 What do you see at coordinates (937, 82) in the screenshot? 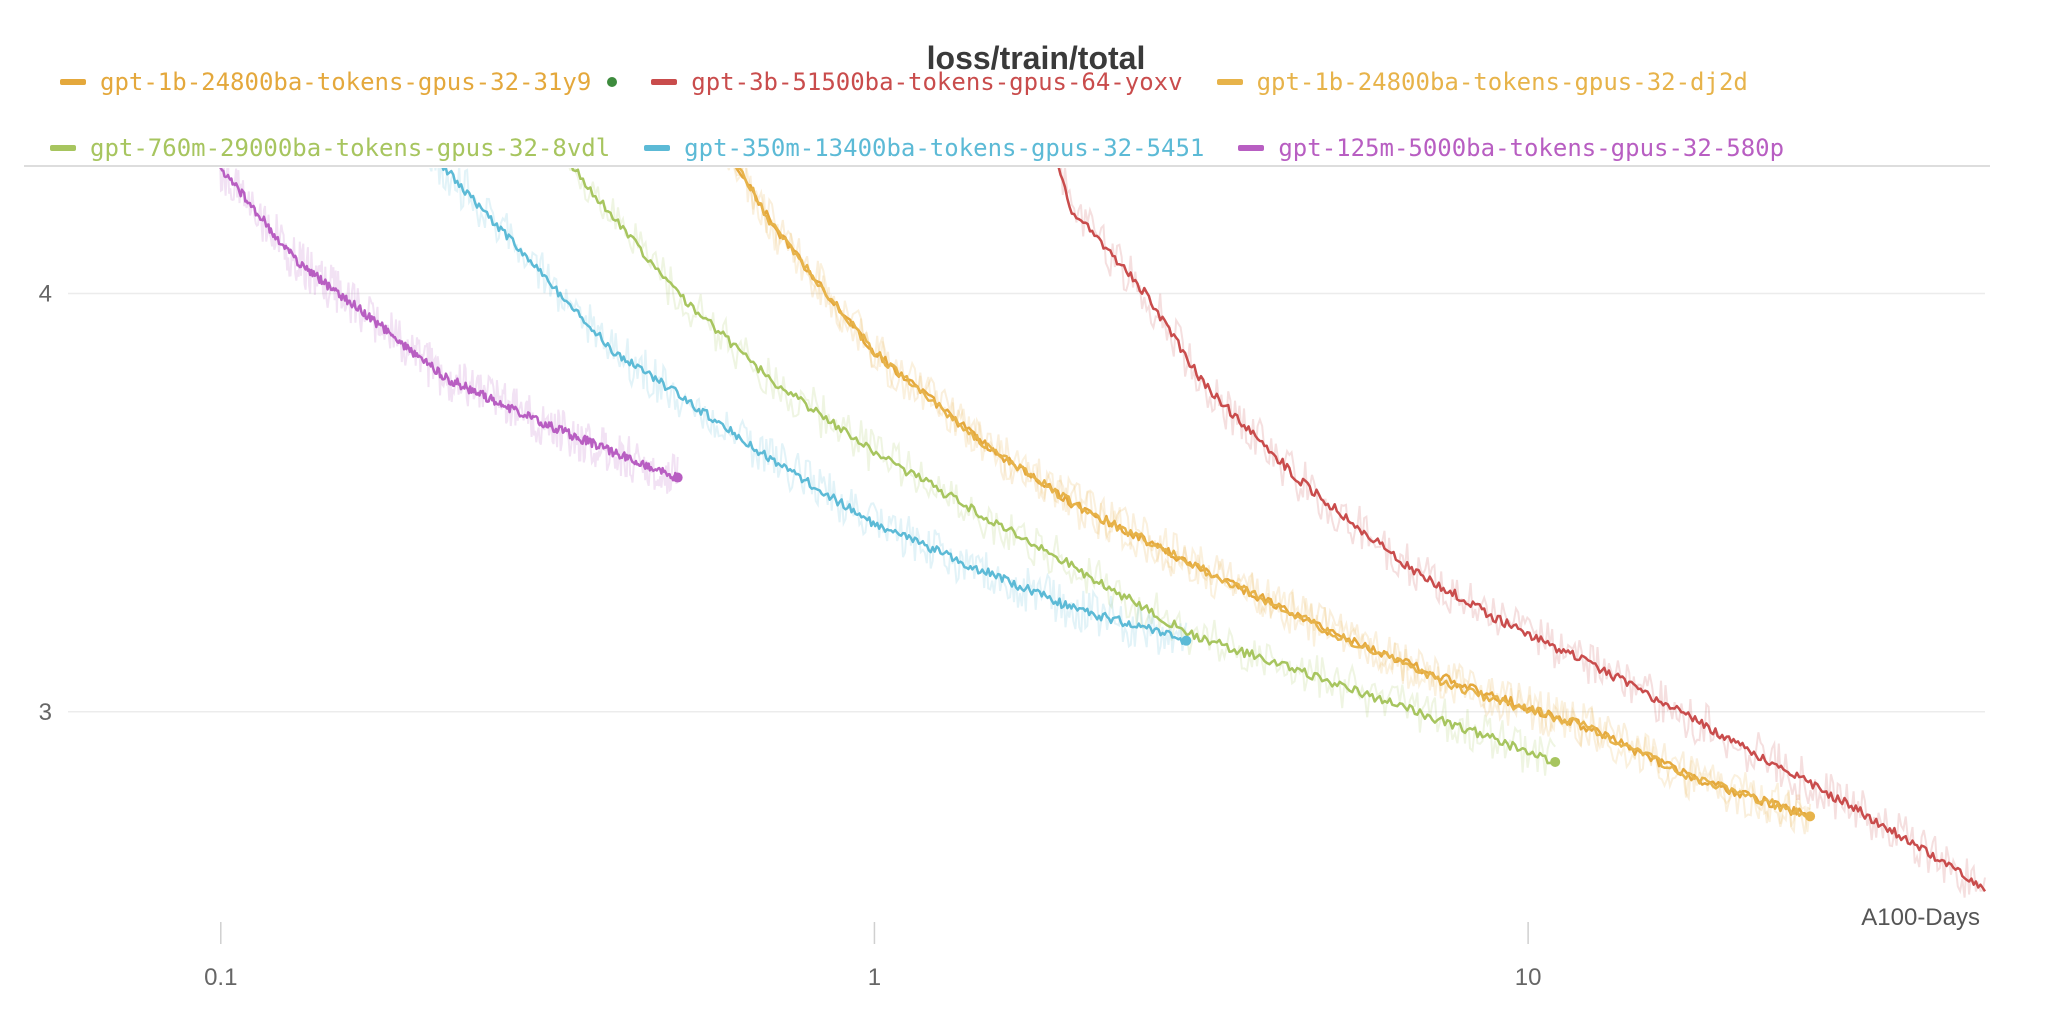
I see `legend-label: gpt-3b-51500ba-tokens-gpus-64-yoxv` at bounding box center [937, 82].